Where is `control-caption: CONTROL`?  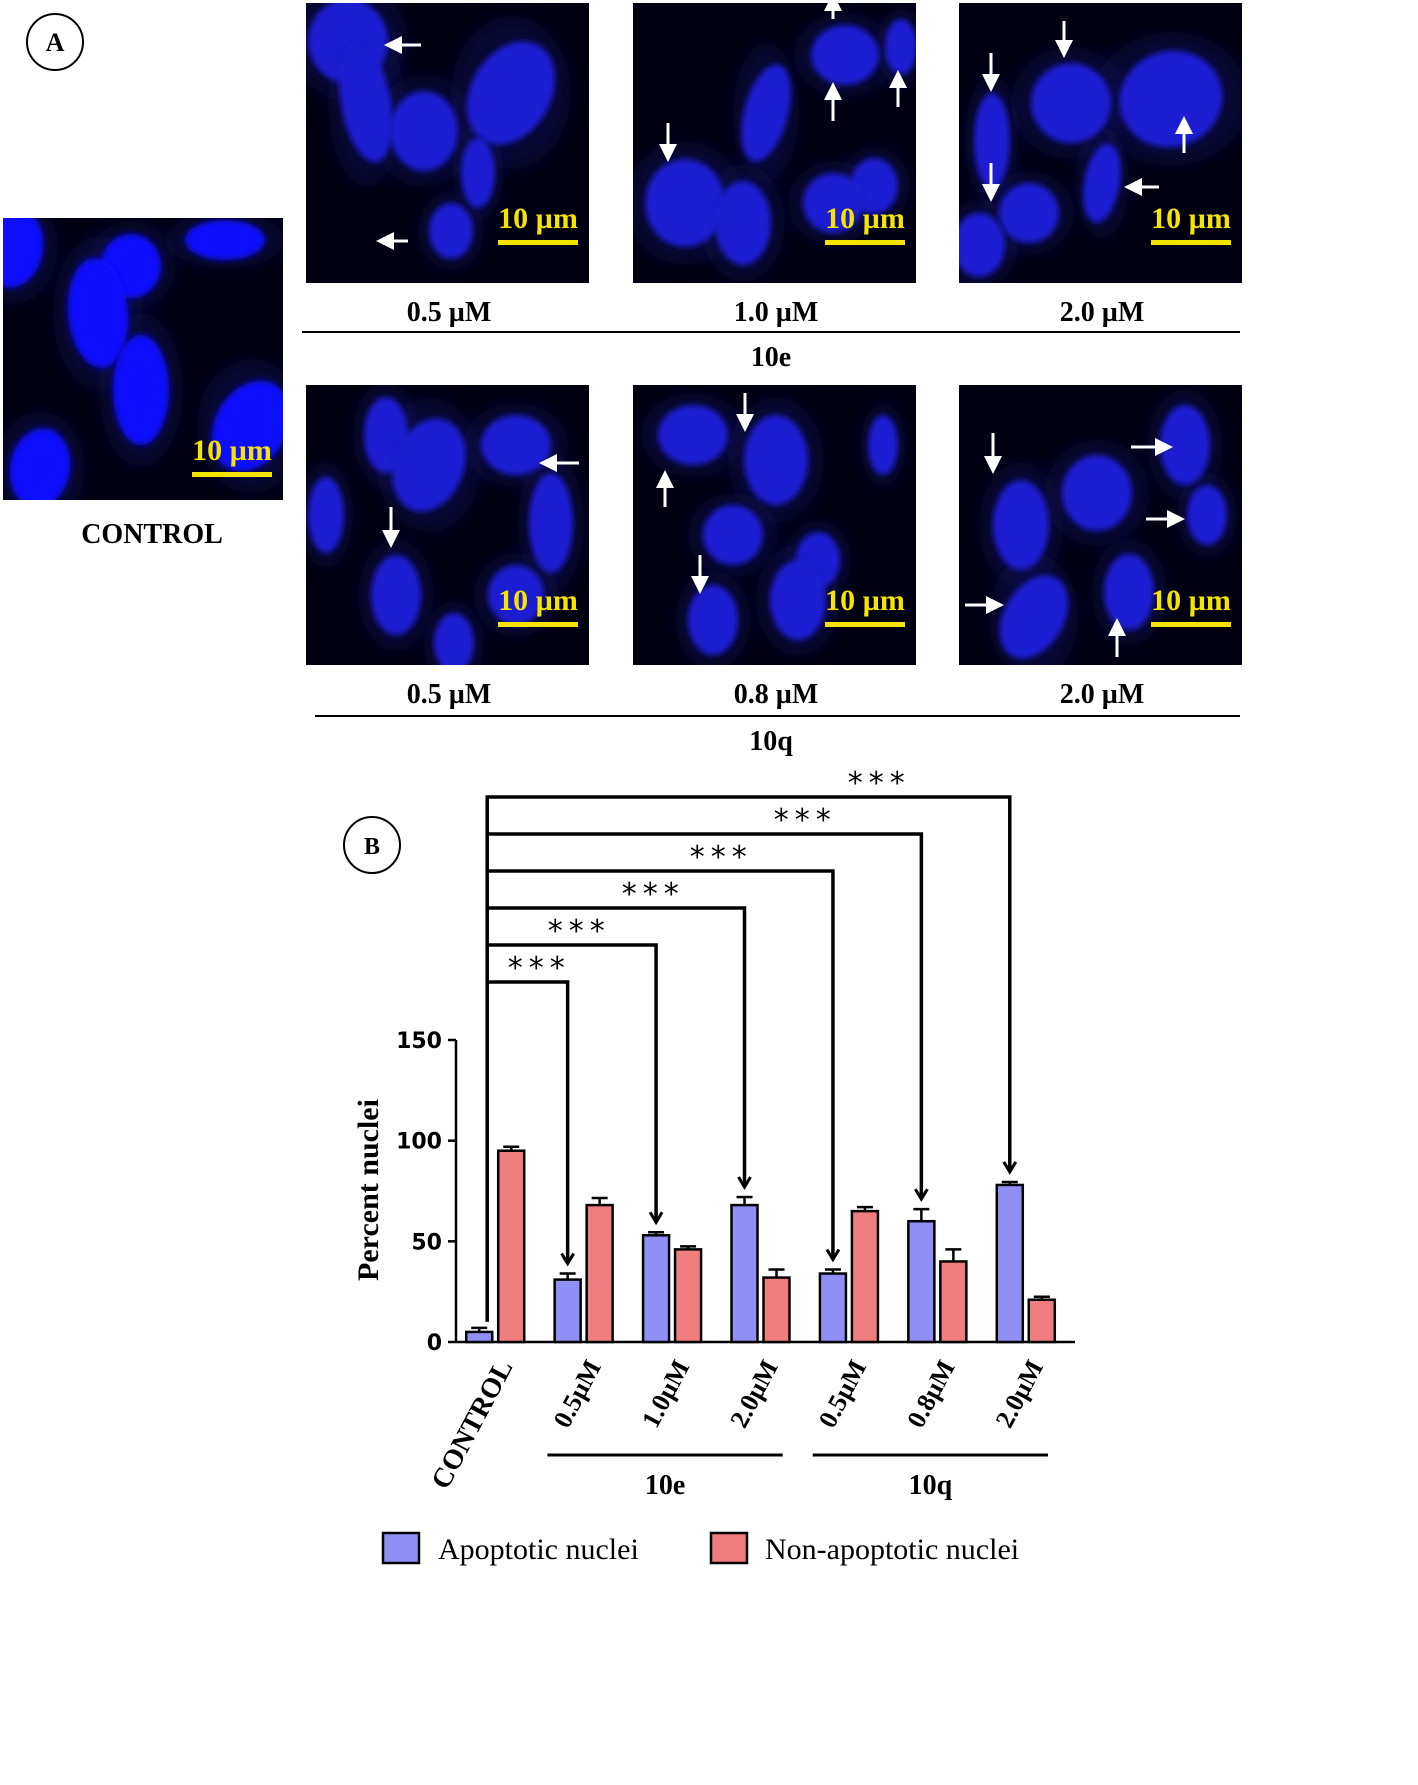 control-caption: CONTROL is located at coordinates (152, 534).